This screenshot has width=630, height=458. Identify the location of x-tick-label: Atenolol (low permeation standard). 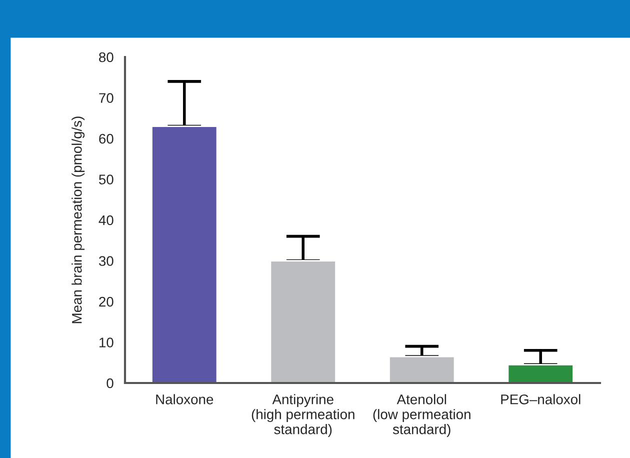
(421, 415).